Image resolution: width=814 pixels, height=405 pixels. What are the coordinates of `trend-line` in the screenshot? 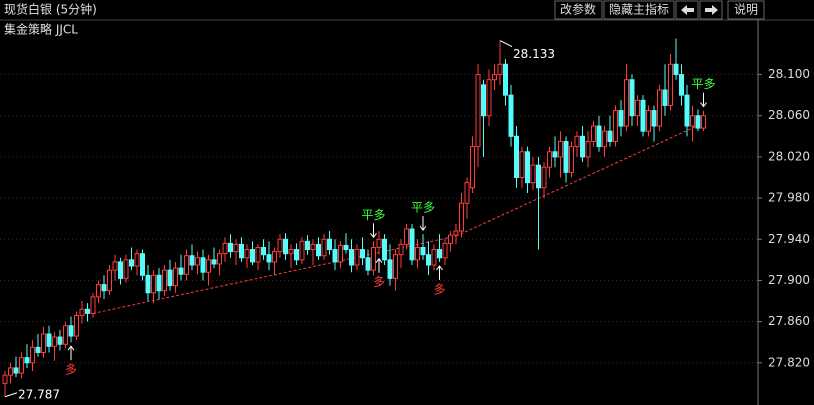 It's located at (579, 179).